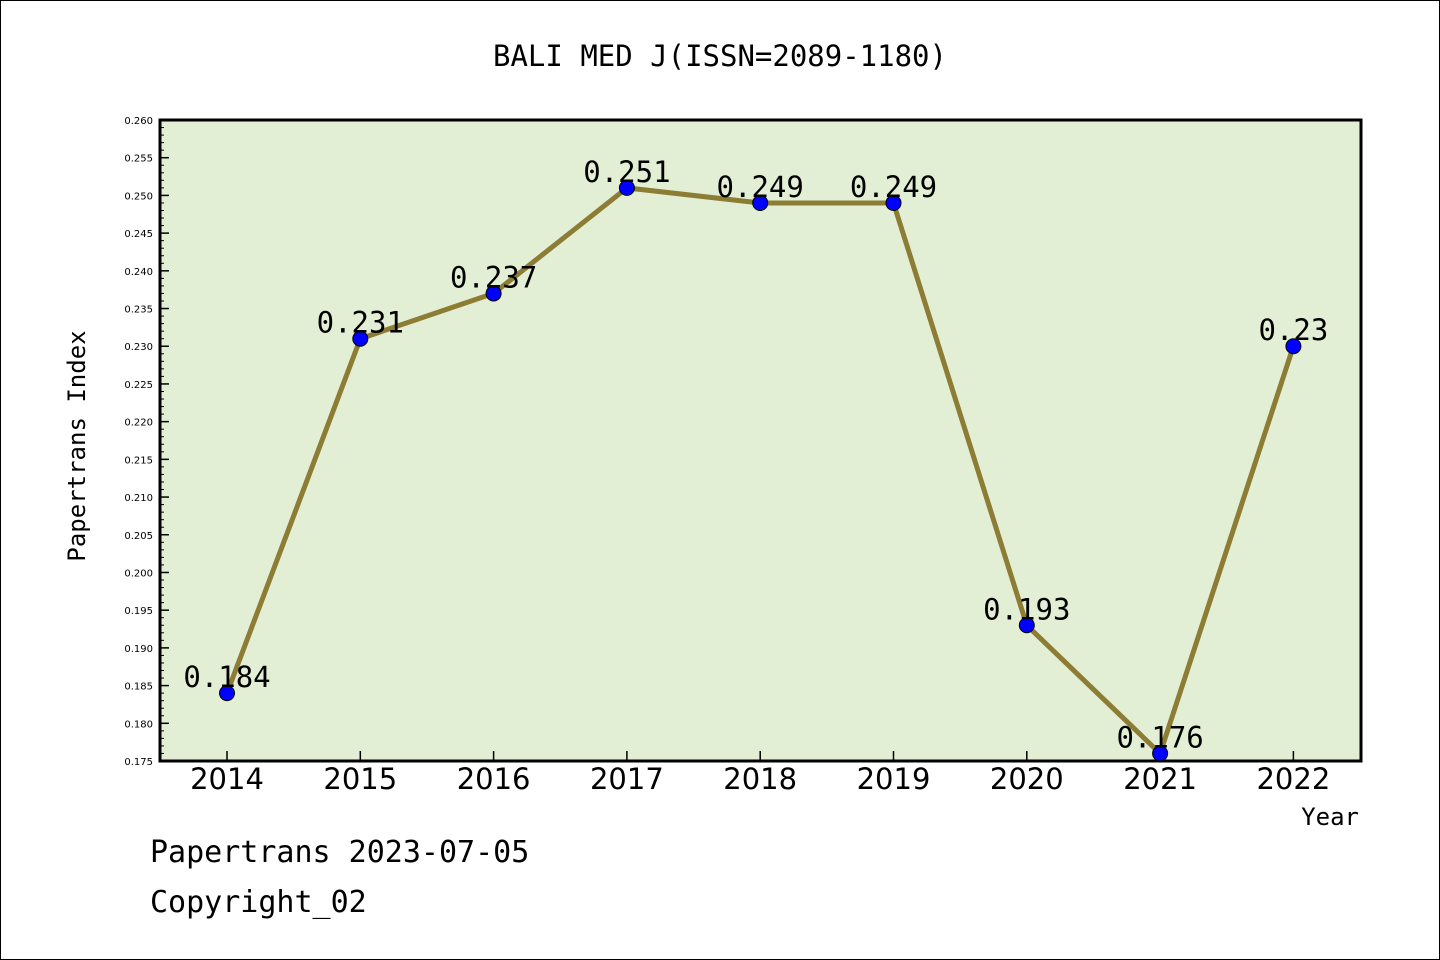  I want to click on data-label: 0.193, so click(1026, 609).